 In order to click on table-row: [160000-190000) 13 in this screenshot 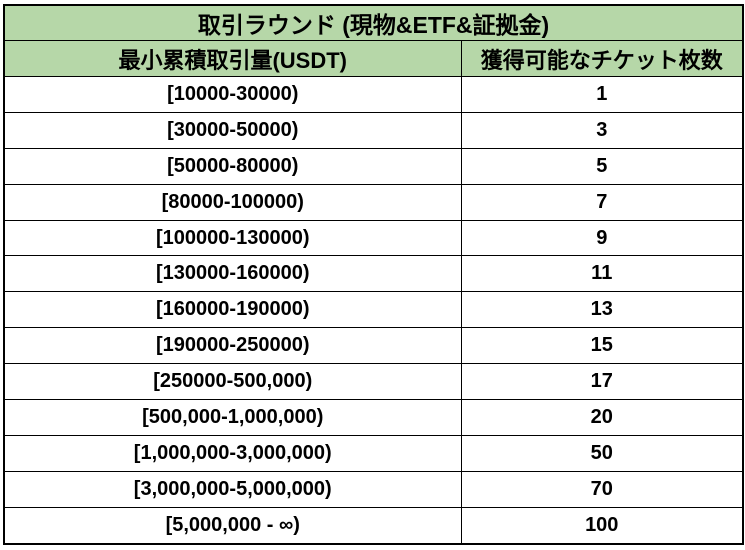, I will do `click(373, 310)`.